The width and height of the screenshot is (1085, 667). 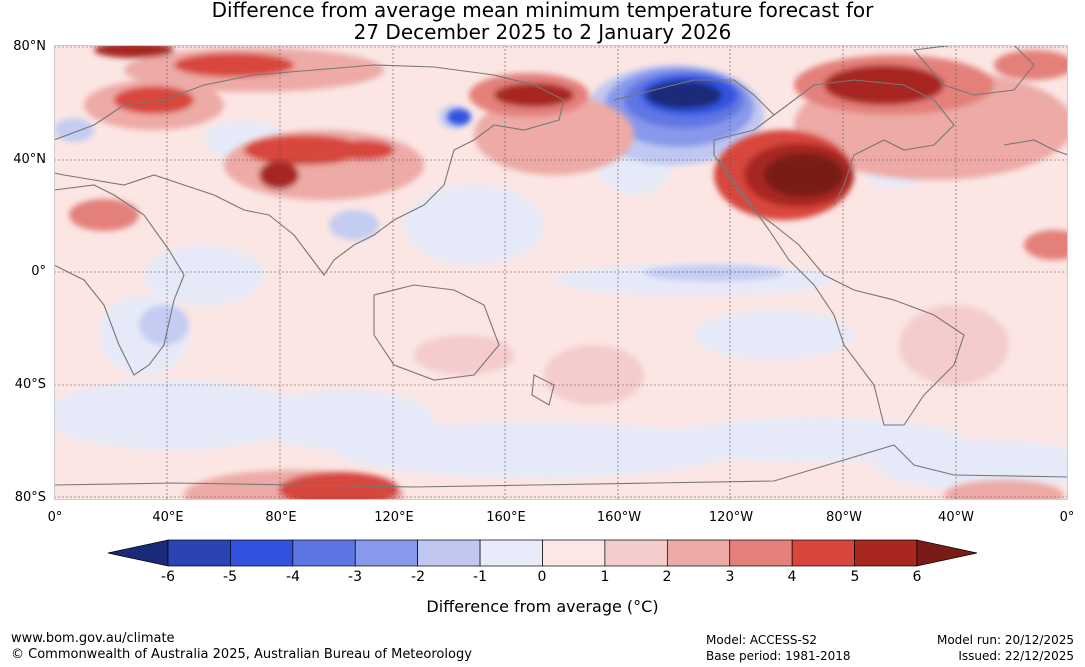 What do you see at coordinates (778, 656) in the screenshot?
I see `footer-base-period: Base period: 1981-2018` at bounding box center [778, 656].